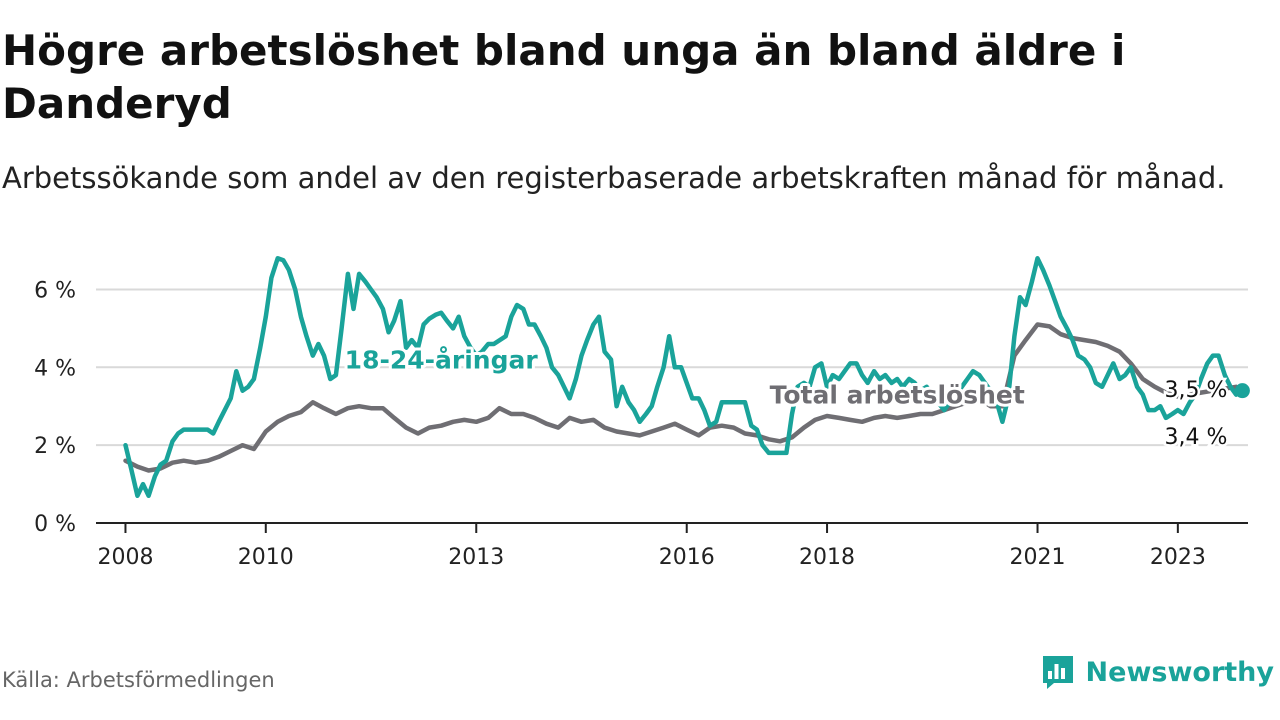 This screenshot has width=1280, height=720. What do you see at coordinates (55, 368) in the screenshot?
I see `y-tick-label: 4 %` at bounding box center [55, 368].